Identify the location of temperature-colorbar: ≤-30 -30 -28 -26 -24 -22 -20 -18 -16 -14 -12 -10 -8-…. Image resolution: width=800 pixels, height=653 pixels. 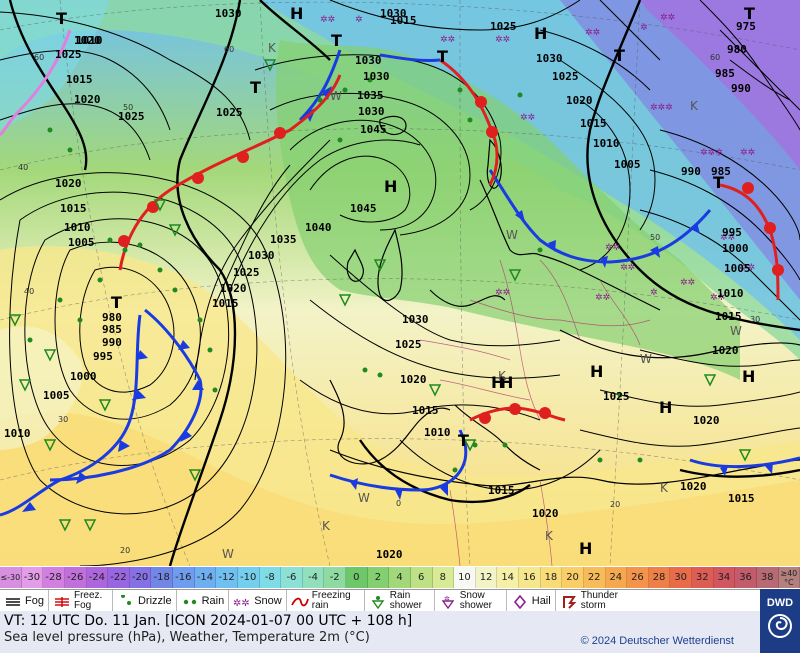
(400, 577).